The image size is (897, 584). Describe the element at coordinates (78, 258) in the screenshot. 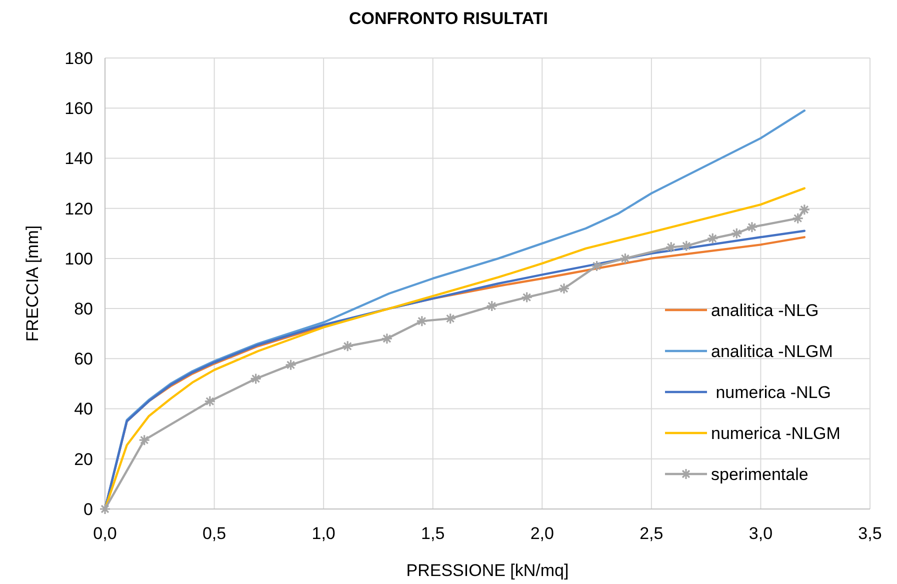

I see `y-tick-label: 100` at that location.